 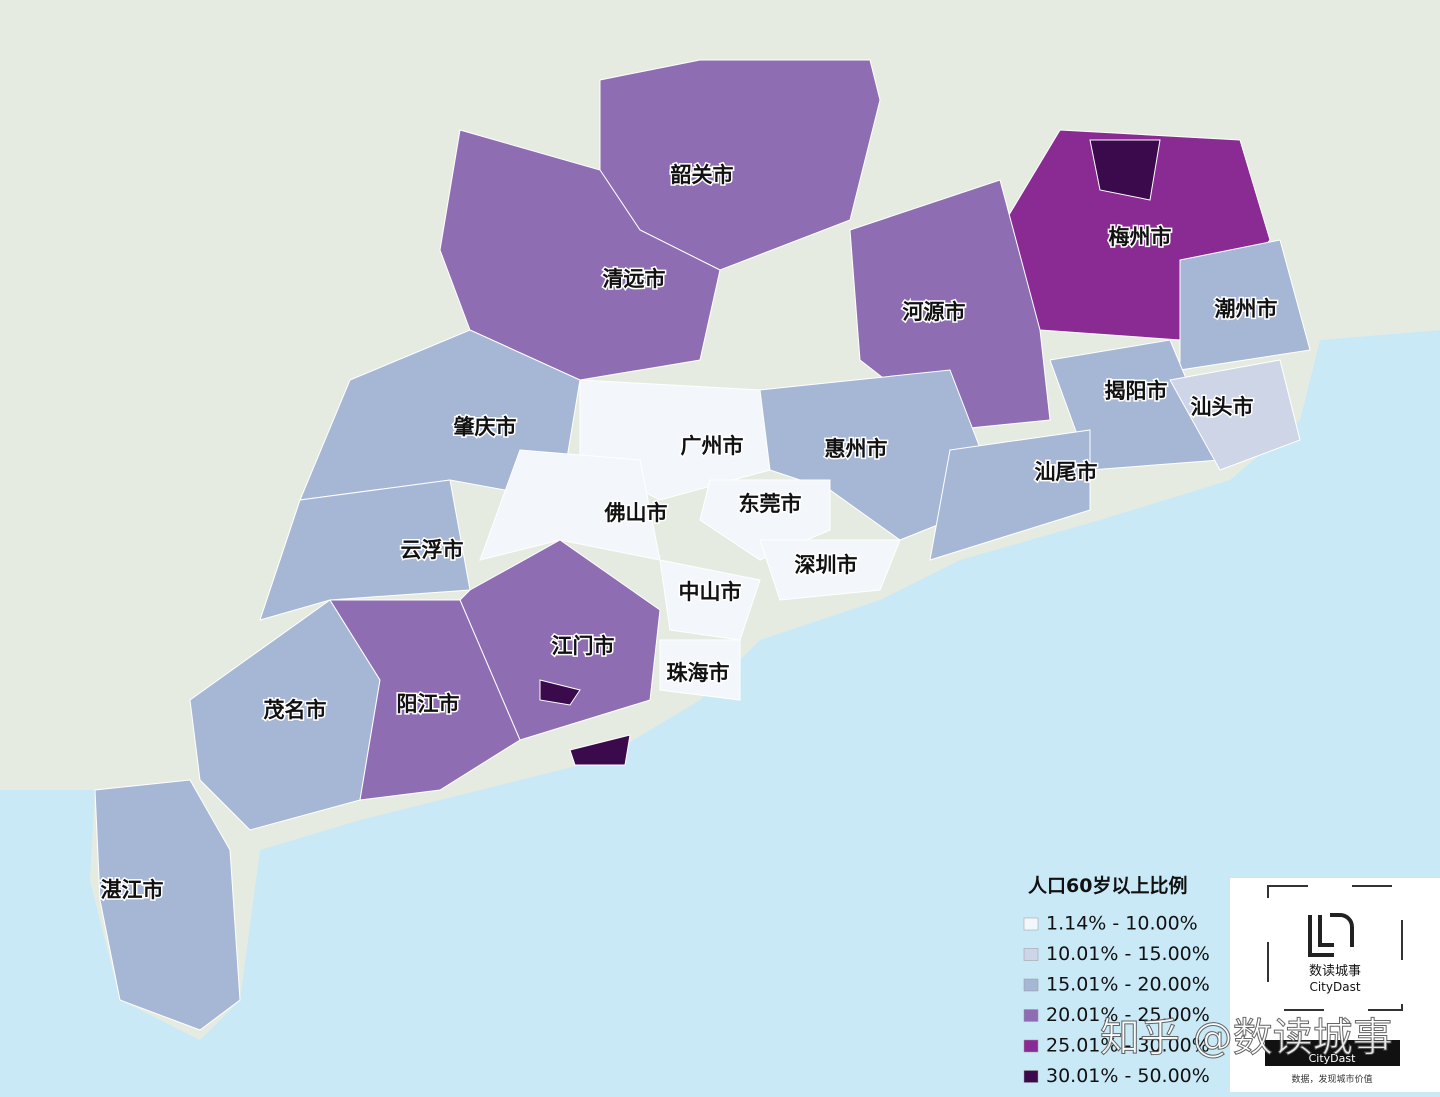 I want to click on city-label: 汕头市, so click(x=1222, y=407).